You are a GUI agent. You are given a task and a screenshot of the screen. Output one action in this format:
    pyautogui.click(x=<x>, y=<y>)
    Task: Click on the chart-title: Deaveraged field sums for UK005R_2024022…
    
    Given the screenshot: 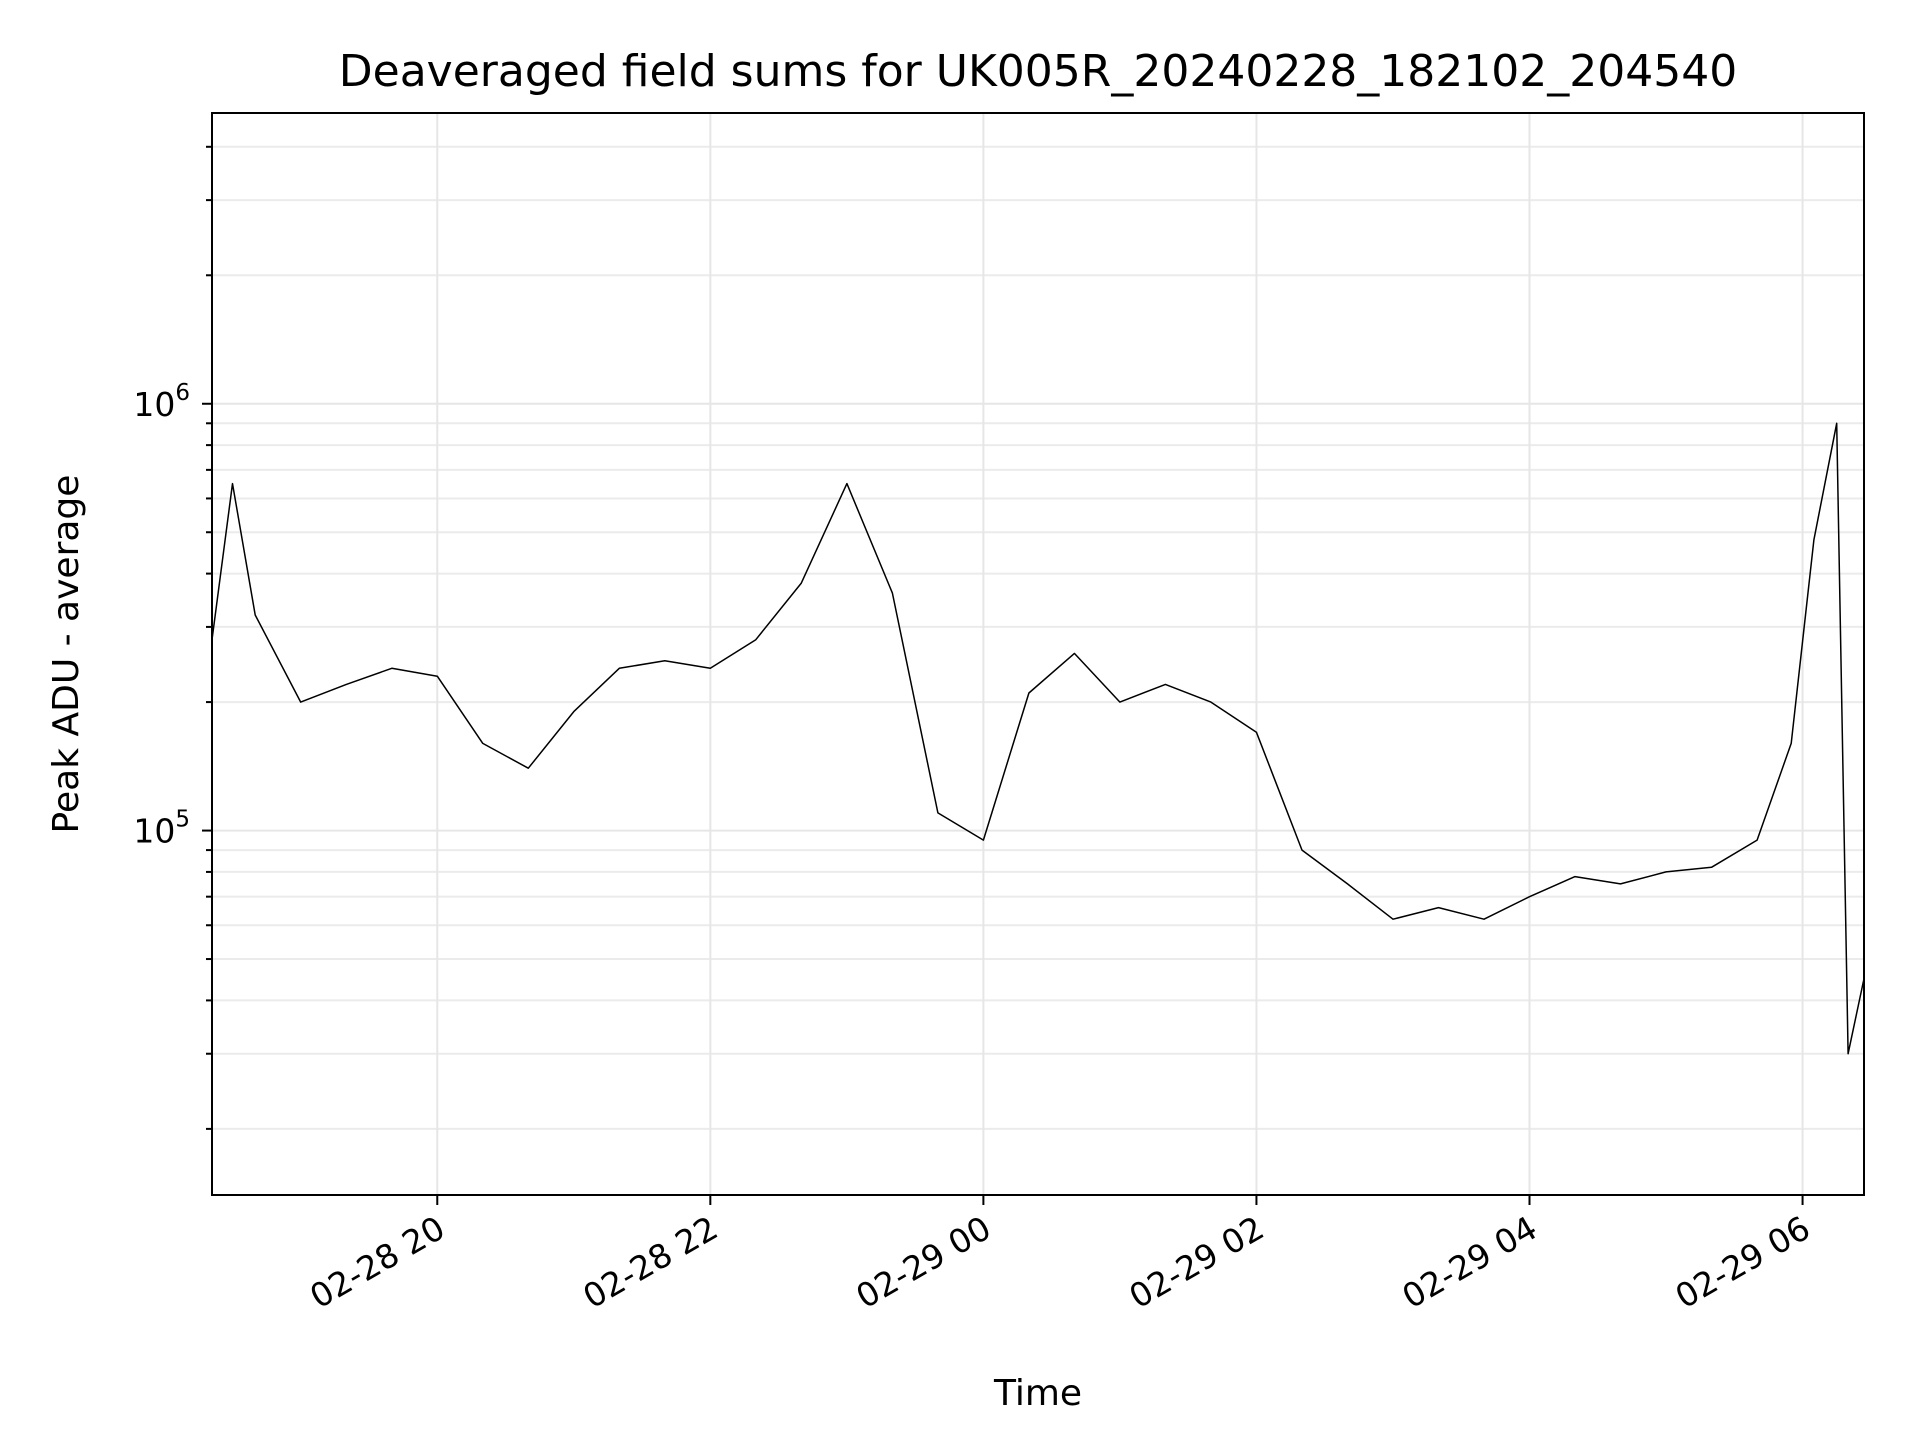 What is the action you would take?
    pyautogui.click(x=1038, y=71)
    